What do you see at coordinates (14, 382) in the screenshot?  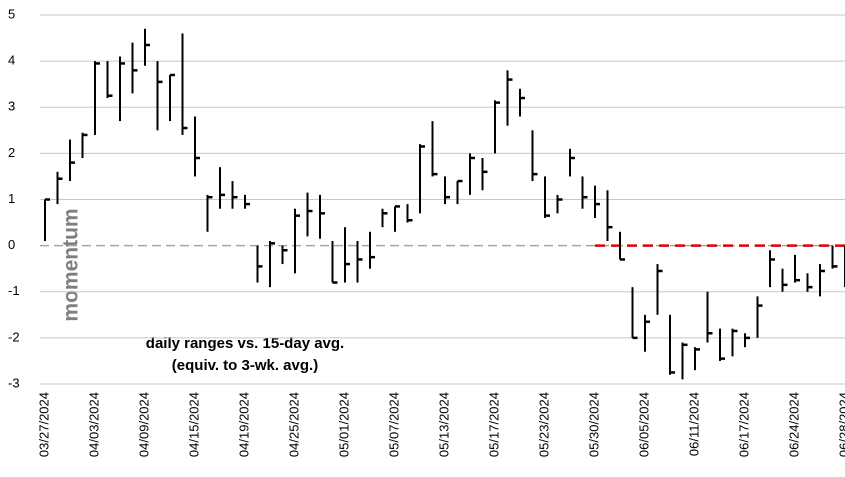 I see `y-tick-label: -3` at bounding box center [14, 382].